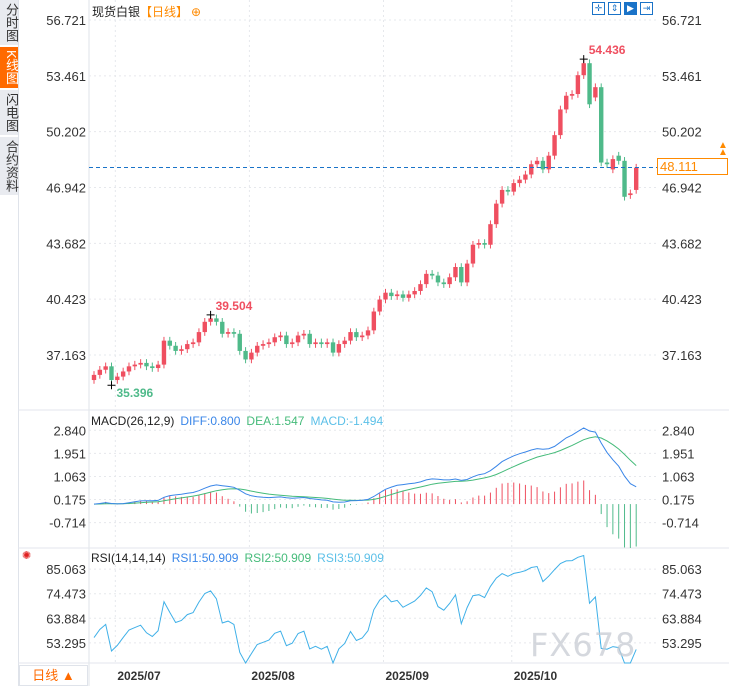  I want to click on x-tick-label: 2025/09, so click(408, 676).